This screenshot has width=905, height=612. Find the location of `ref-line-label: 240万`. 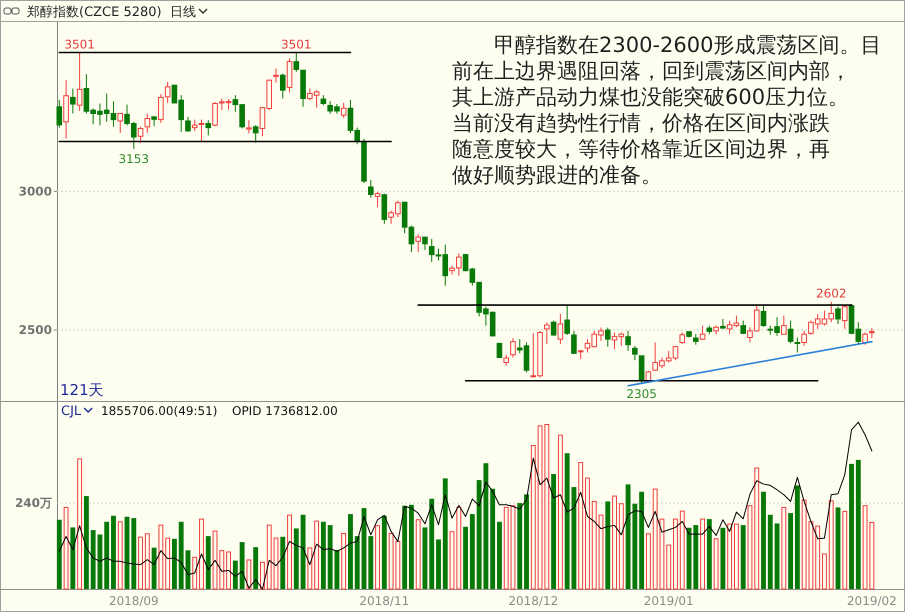

ref-line-label: 240万 is located at coordinates (33, 503).